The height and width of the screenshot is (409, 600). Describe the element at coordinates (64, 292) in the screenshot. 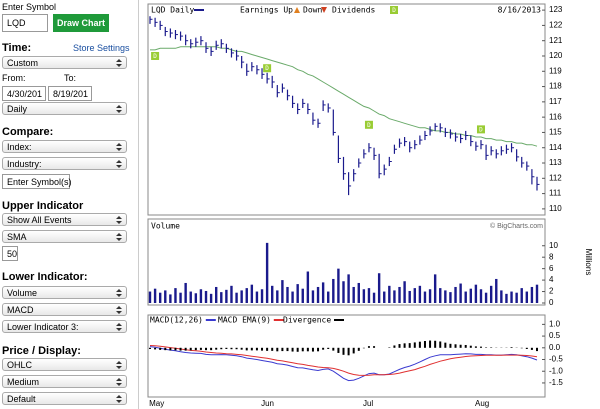

I see `select: Volume` at that location.